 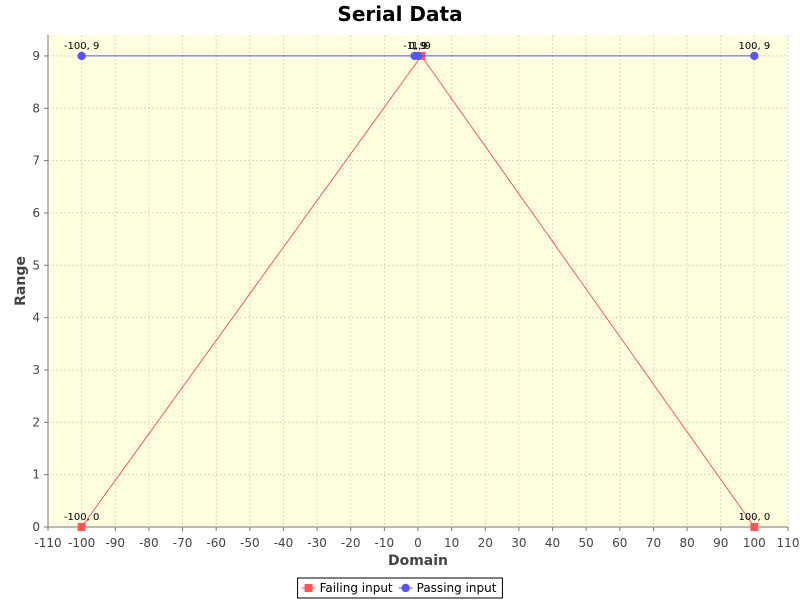 What do you see at coordinates (619, 543) in the screenshot?
I see `x-tick-label: 60` at bounding box center [619, 543].